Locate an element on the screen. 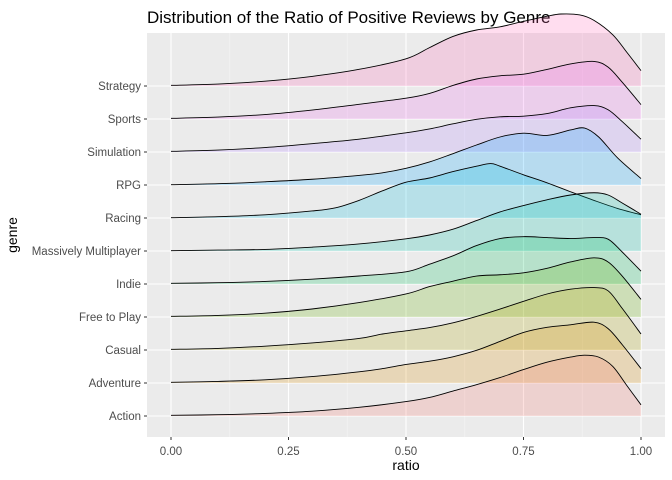  ridge-action is located at coordinates (406, 385).